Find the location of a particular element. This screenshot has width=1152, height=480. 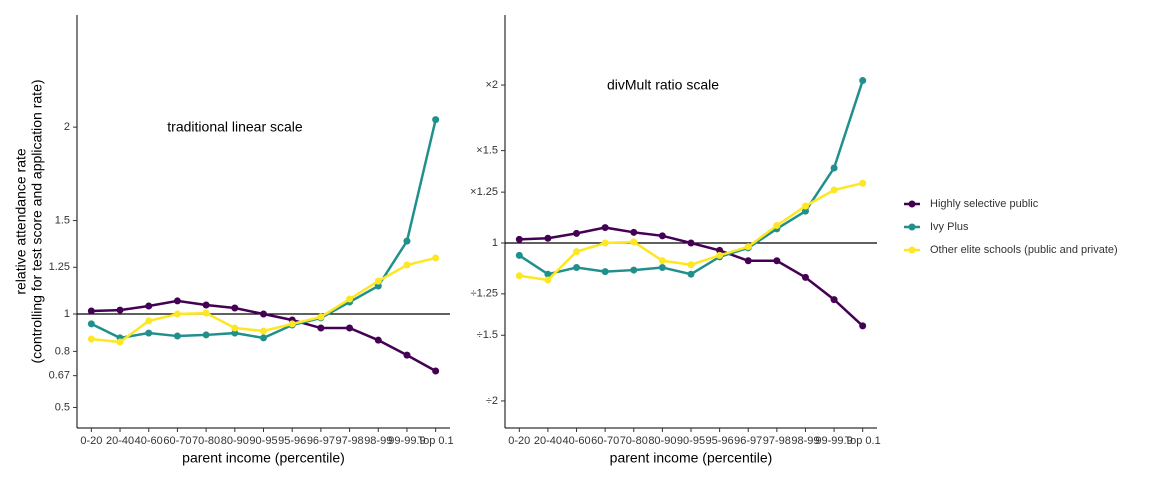

y-tick-label: ×2 is located at coordinates (491, 85).